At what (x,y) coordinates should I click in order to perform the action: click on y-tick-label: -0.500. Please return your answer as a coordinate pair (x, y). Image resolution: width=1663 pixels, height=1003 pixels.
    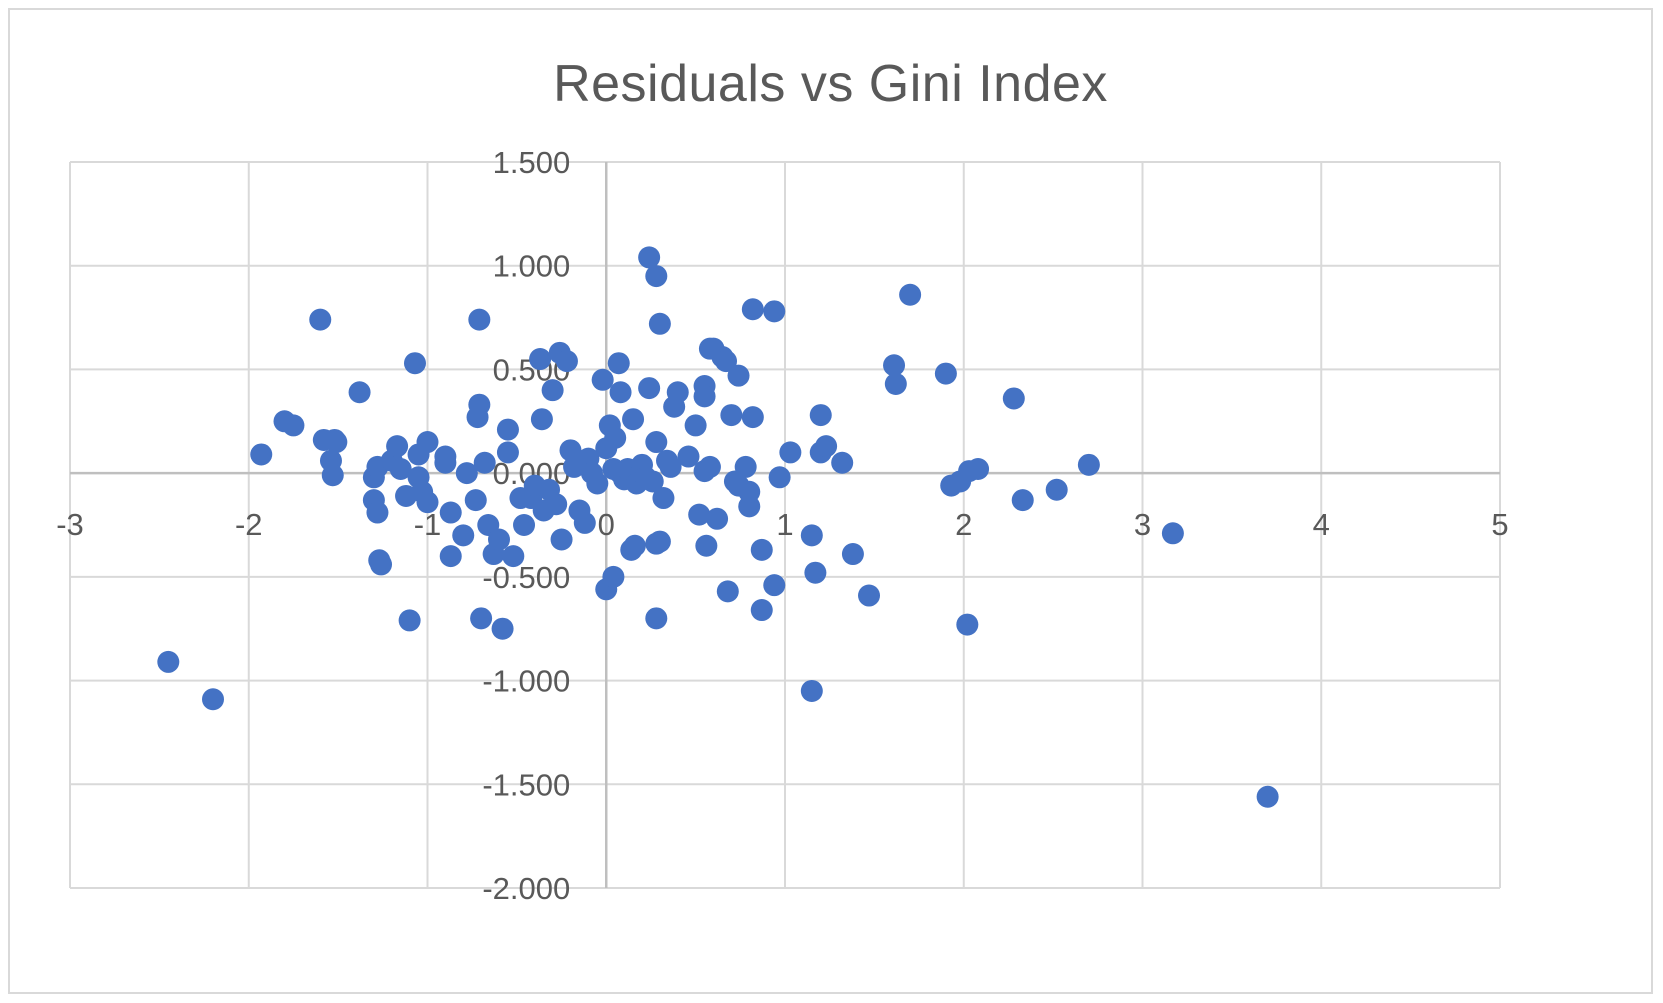
    Looking at the image, I should click on (526, 577).